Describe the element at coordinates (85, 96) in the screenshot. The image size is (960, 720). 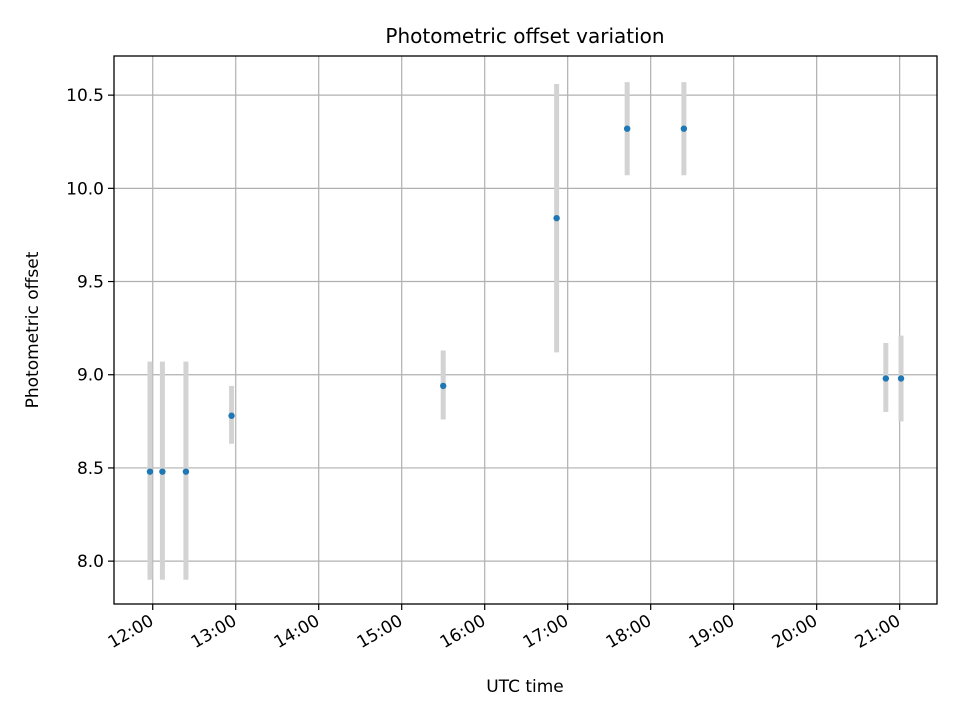
I see `y-tick-label: 10.5` at that location.